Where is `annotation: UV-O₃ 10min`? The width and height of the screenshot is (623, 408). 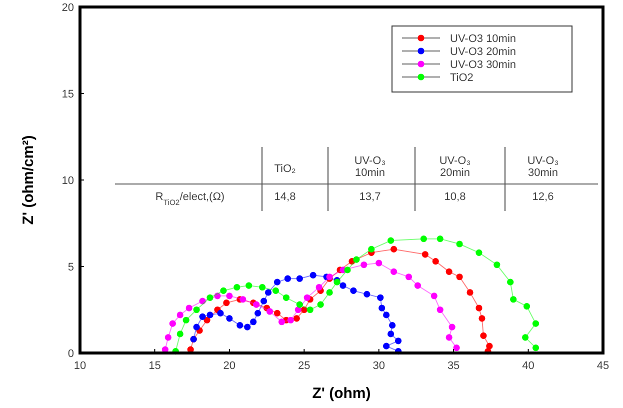 annotation: UV-O₃ 10min is located at coordinates (370, 167).